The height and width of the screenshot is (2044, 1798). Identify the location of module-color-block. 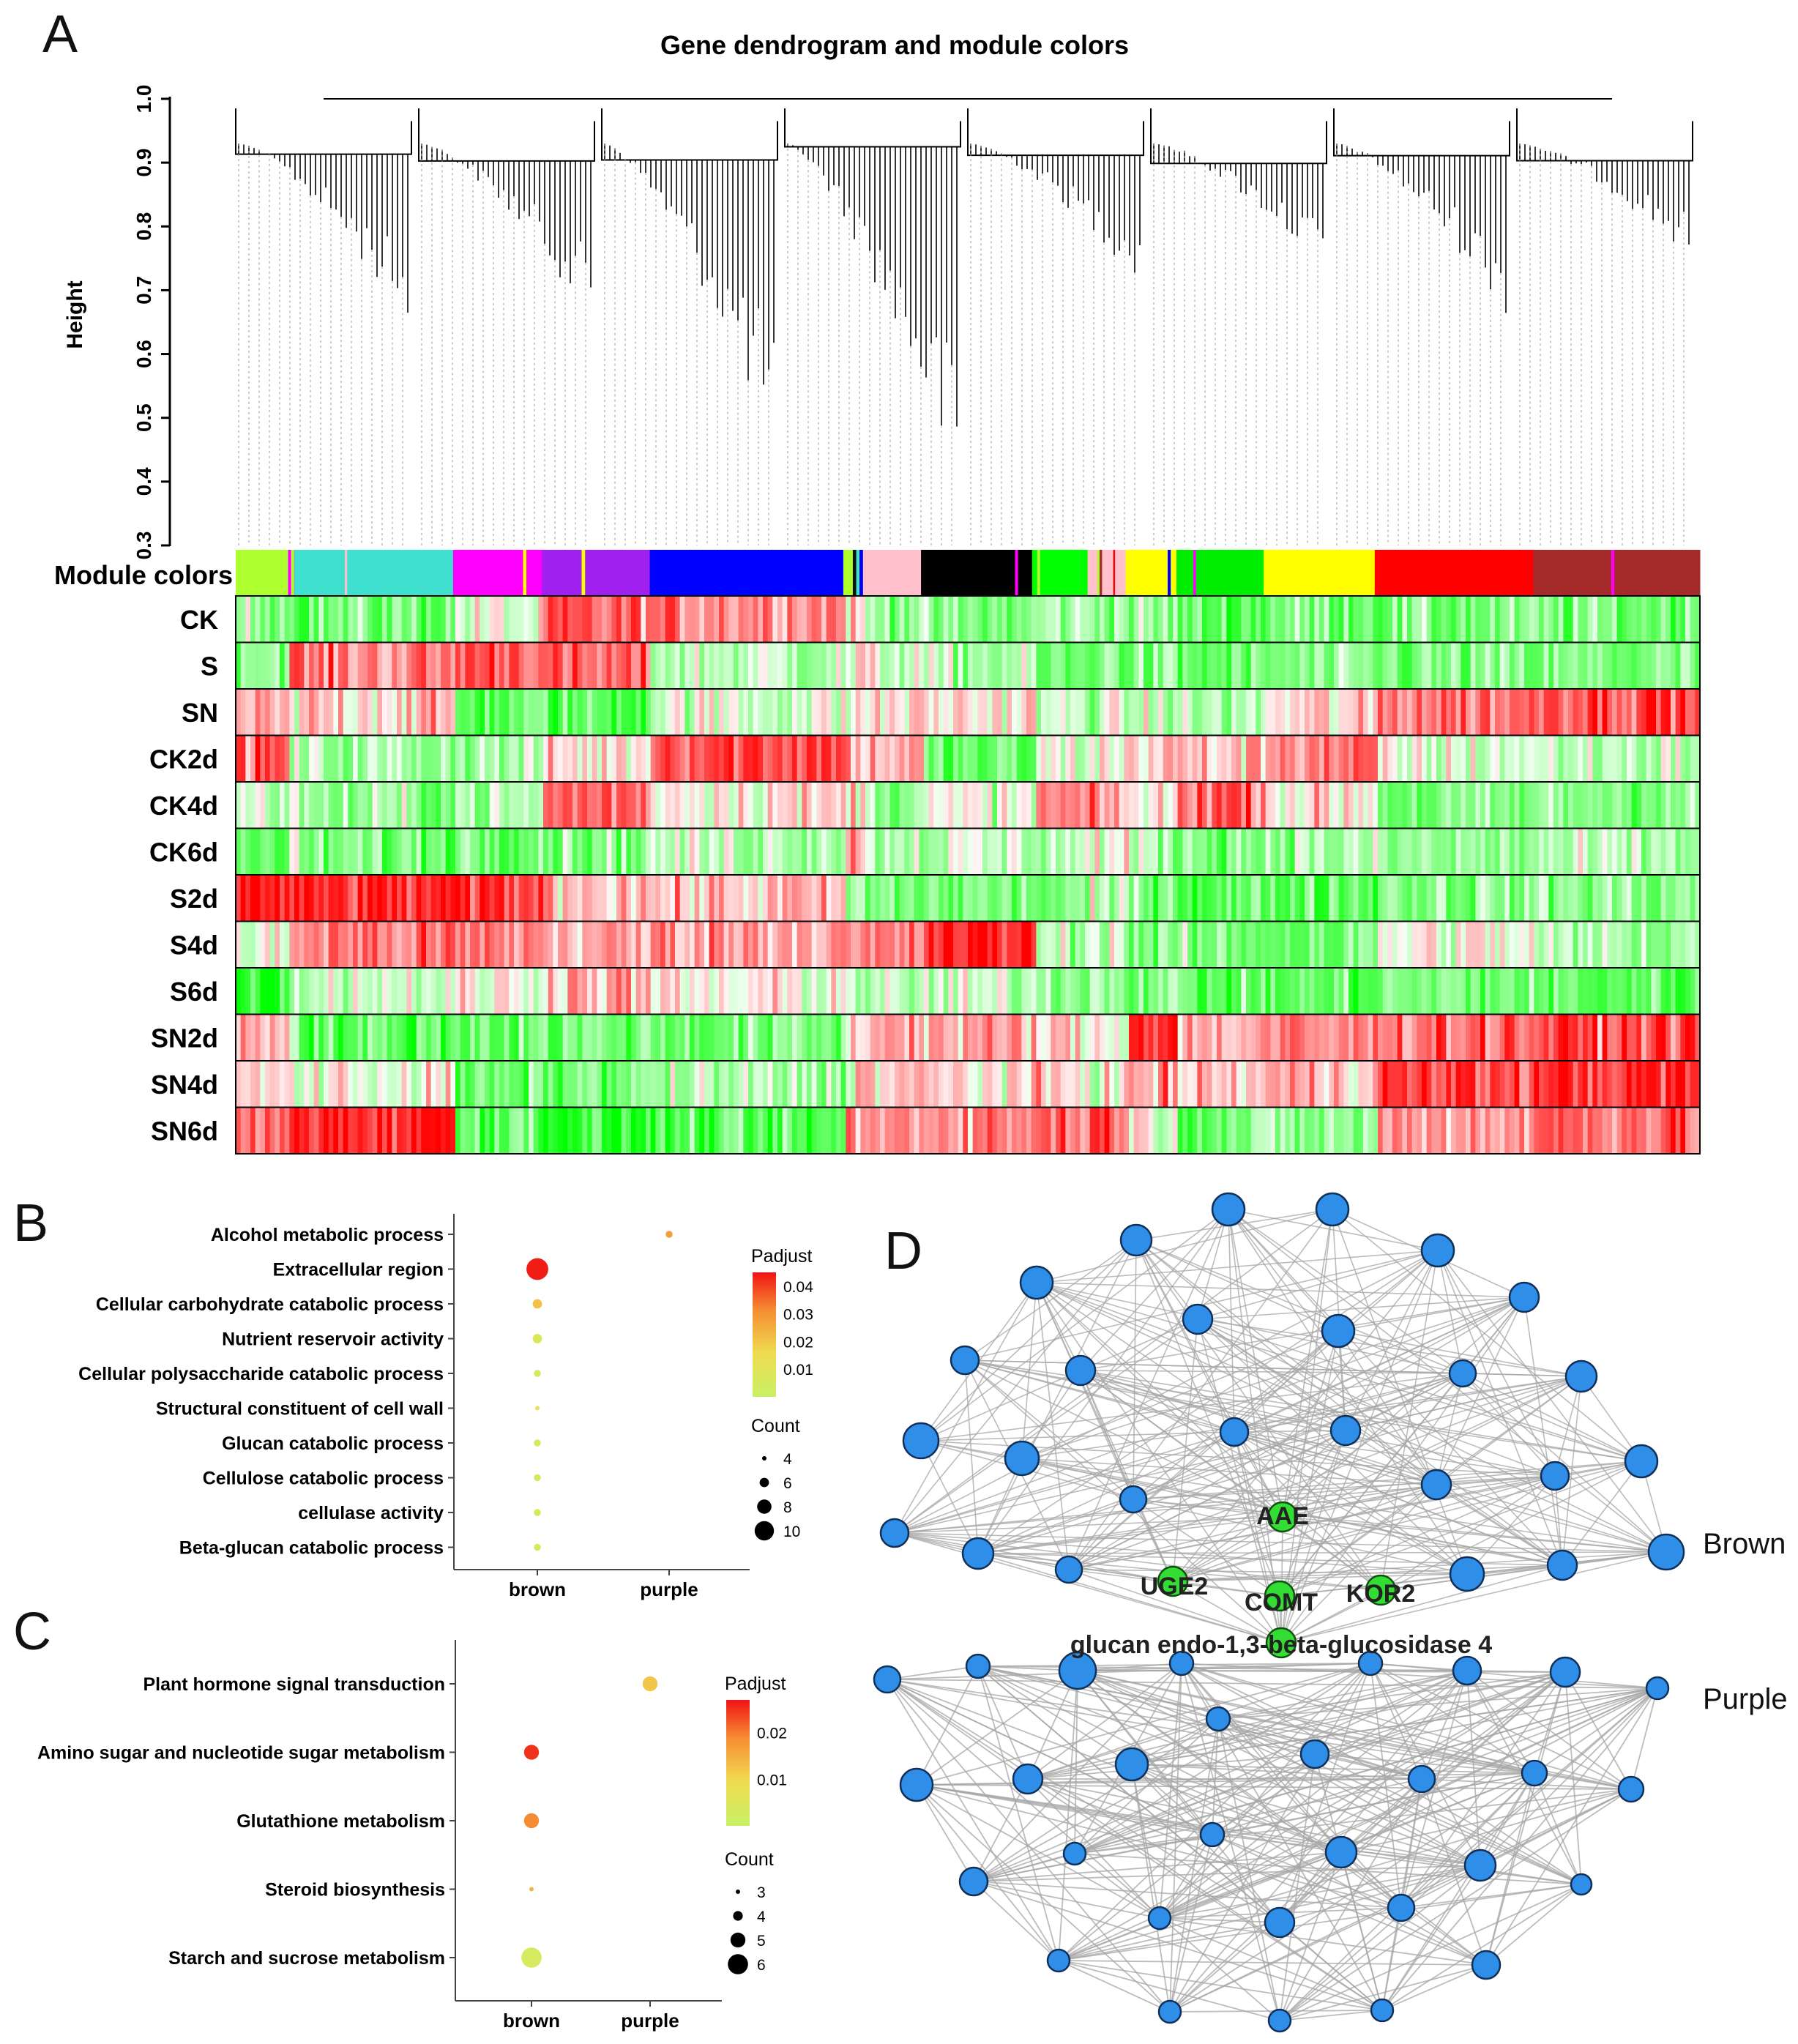
(1454, 572).